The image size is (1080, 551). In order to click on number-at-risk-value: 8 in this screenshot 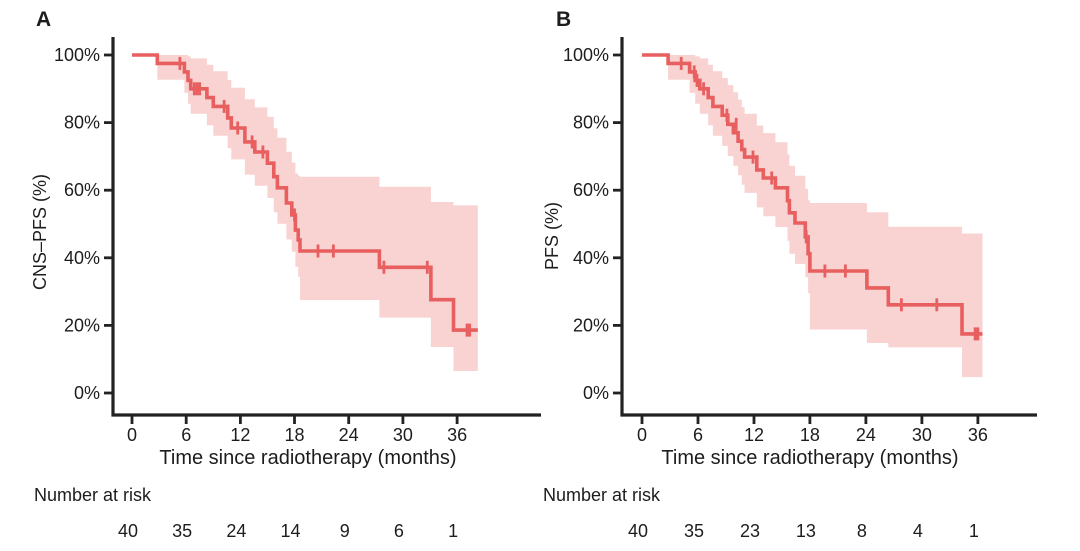, I will do `click(862, 531)`.